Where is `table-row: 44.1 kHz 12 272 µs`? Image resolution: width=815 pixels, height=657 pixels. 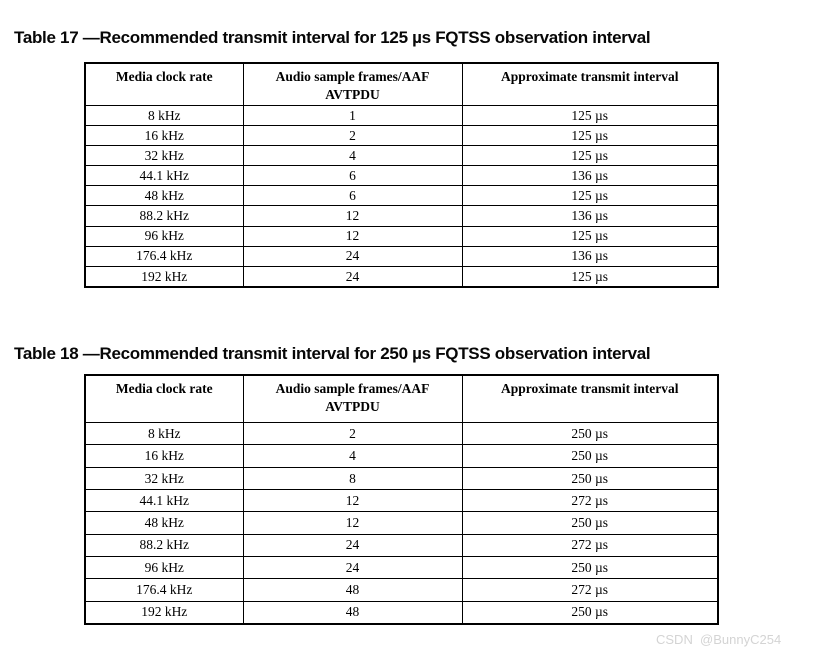 table-row: 44.1 kHz 12 272 µs is located at coordinates (401, 500).